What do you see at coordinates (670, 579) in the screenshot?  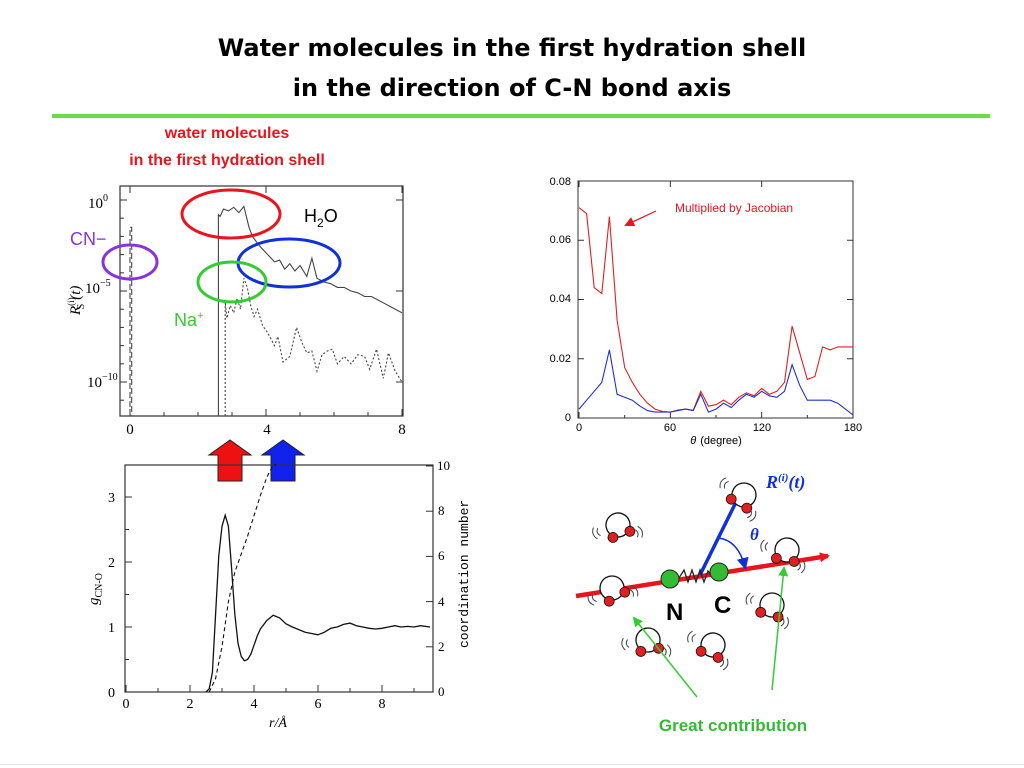 I see `nitrogen-atom` at bounding box center [670, 579].